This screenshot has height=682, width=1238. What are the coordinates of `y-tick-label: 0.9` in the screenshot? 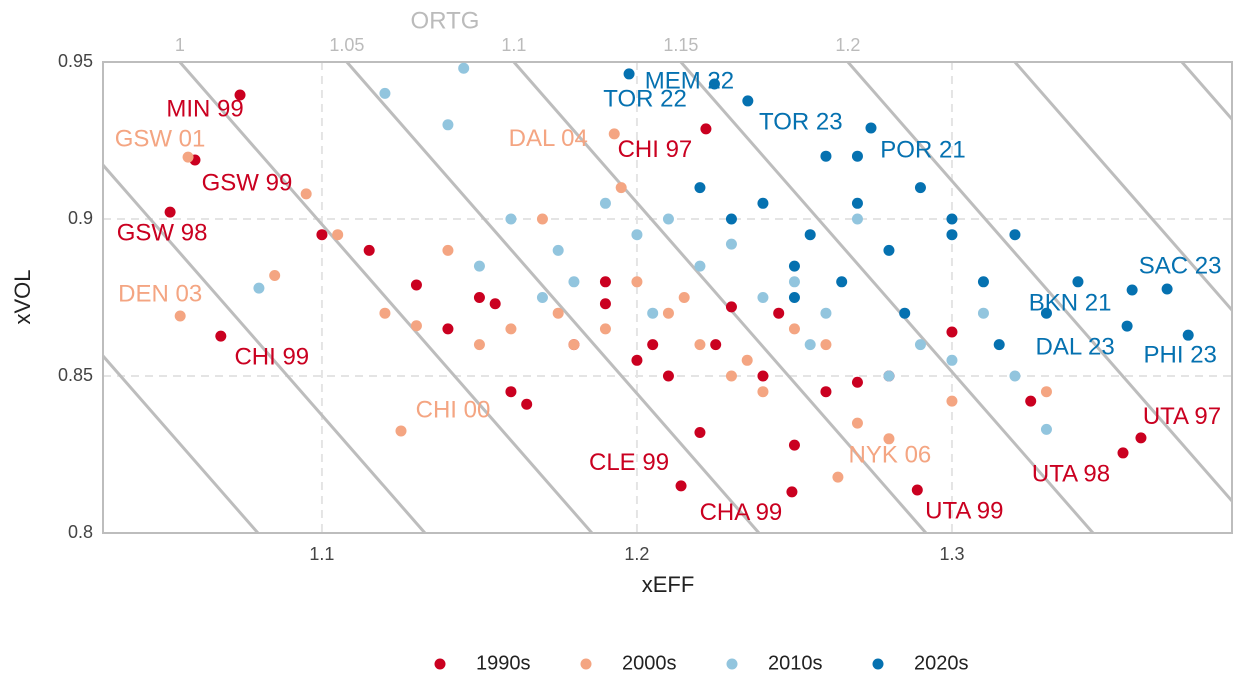 It's located at (80, 218).